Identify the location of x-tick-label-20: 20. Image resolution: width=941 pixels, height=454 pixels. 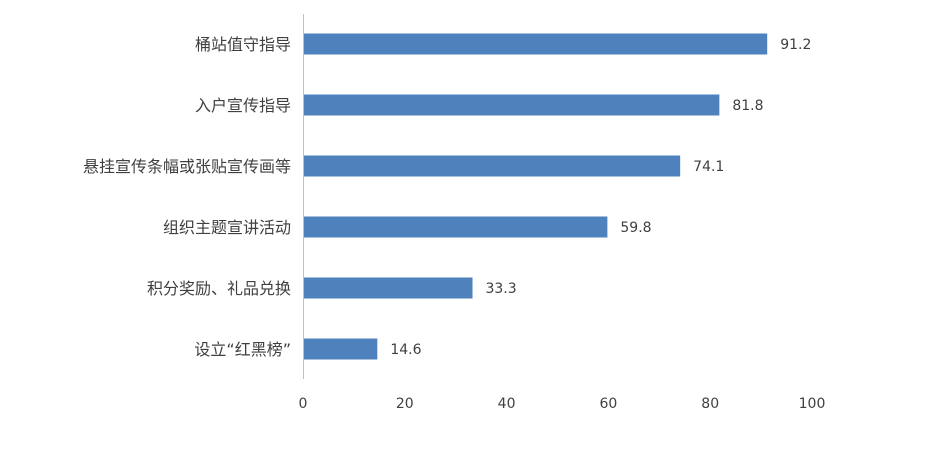
(405, 404).